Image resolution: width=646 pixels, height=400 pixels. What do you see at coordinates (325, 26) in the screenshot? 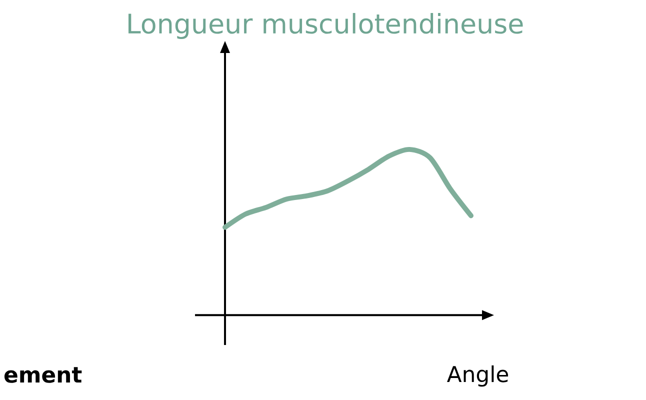
I see `chart-title: Longueur musculotendineuse` at bounding box center [325, 26].